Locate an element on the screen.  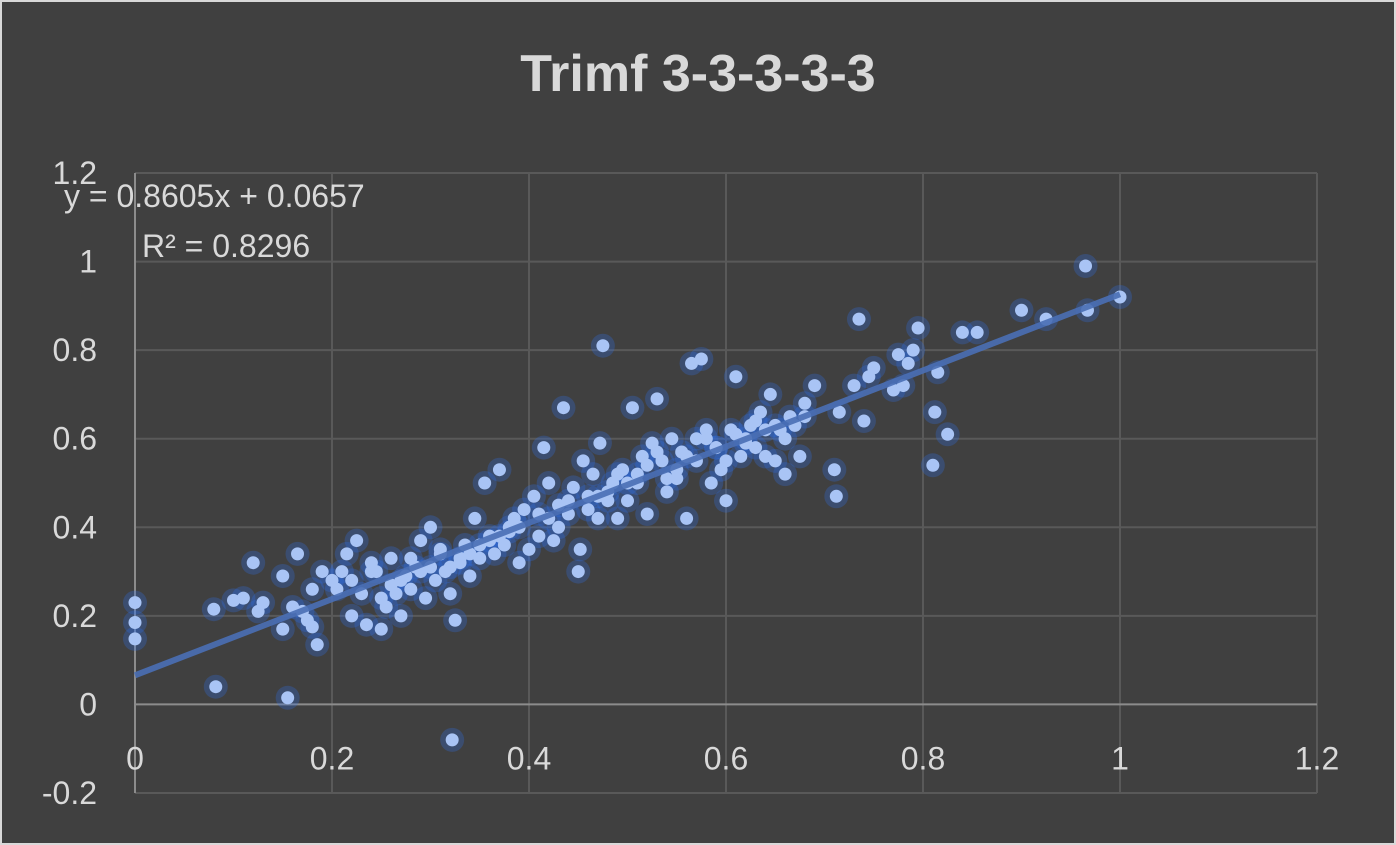
x-tick-label: 0.4 is located at coordinates (529, 758).